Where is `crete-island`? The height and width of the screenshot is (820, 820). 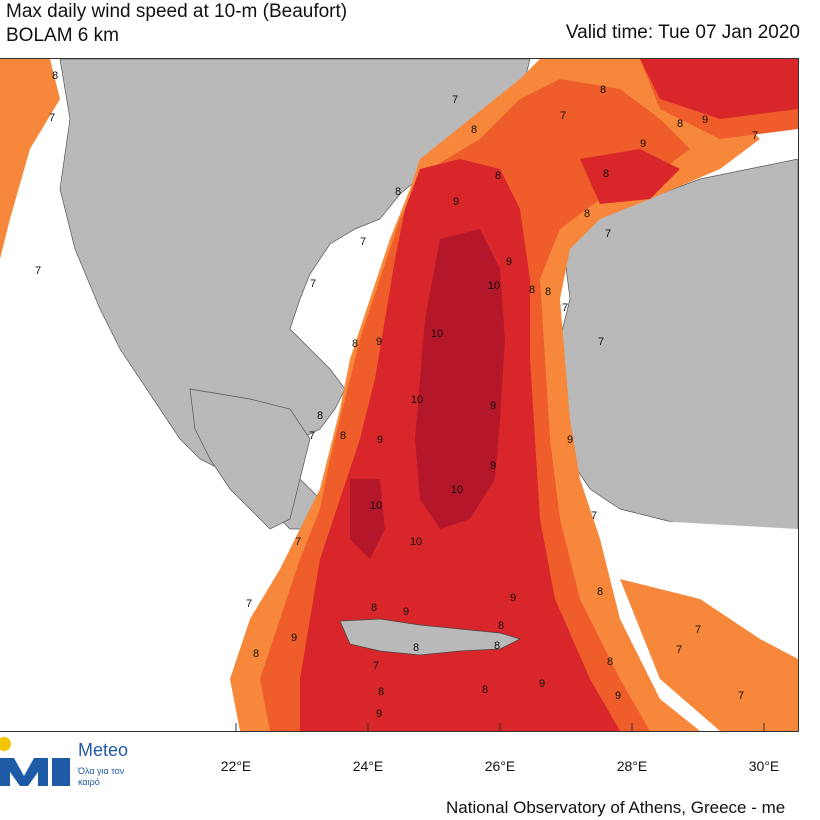 crete-island is located at coordinates (430, 637).